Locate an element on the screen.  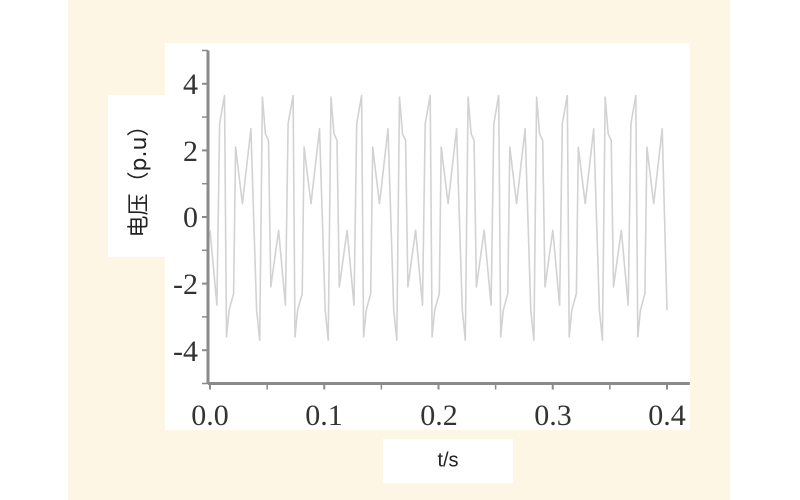
x-axis-label: t/s is located at coordinates (448, 460).